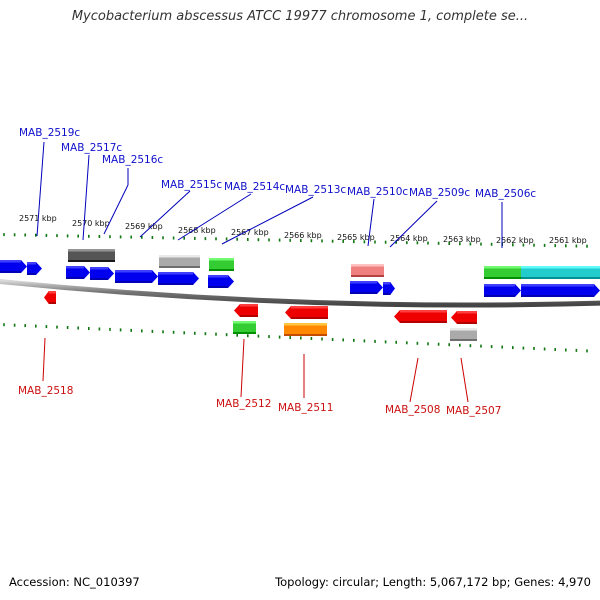 This screenshot has width=600, height=600. What do you see at coordinates (302, 582) in the screenshot?
I see `topology-label: Topology:` at bounding box center [302, 582].